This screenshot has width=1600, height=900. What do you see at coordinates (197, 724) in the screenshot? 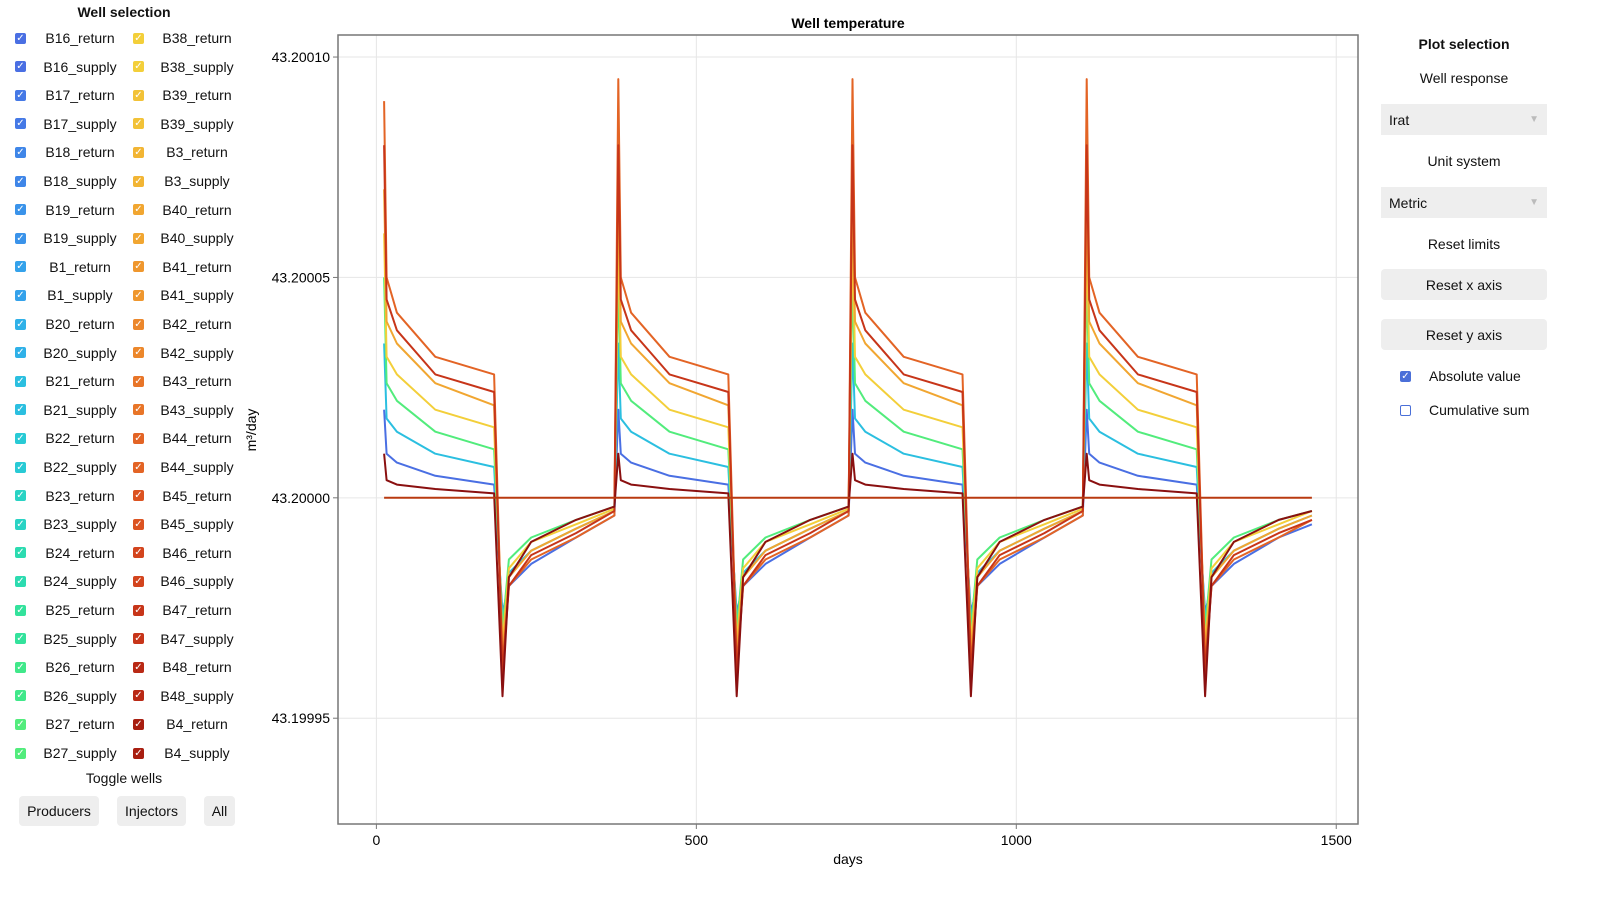
I see `well-name: B4_return` at bounding box center [197, 724].